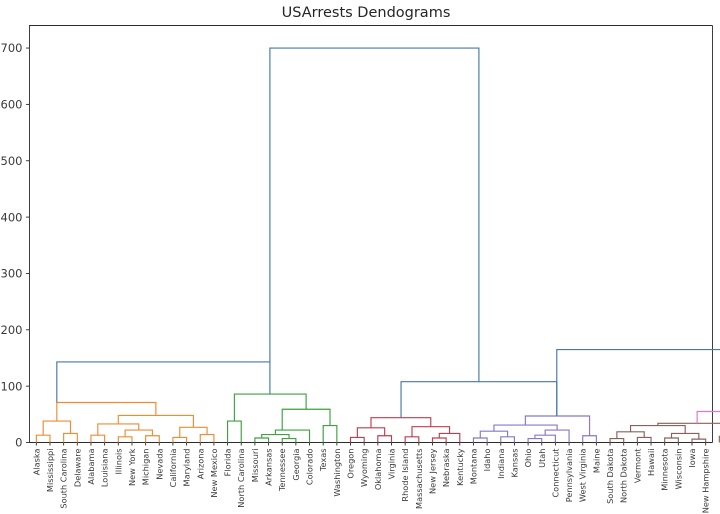 The image size is (720, 514). What do you see at coordinates (12, 386) in the screenshot?
I see `y-tick-label: 100` at bounding box center [12, 386].